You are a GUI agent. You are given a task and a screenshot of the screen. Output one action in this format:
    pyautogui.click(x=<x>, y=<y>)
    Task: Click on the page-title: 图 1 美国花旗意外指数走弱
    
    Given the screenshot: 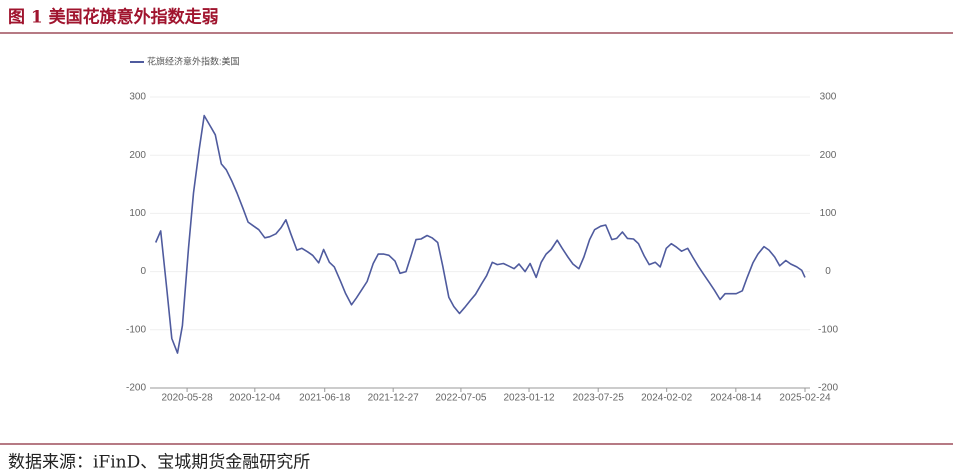 What is the action you would take?
    pyautogui.click(x=113, y=17)
    